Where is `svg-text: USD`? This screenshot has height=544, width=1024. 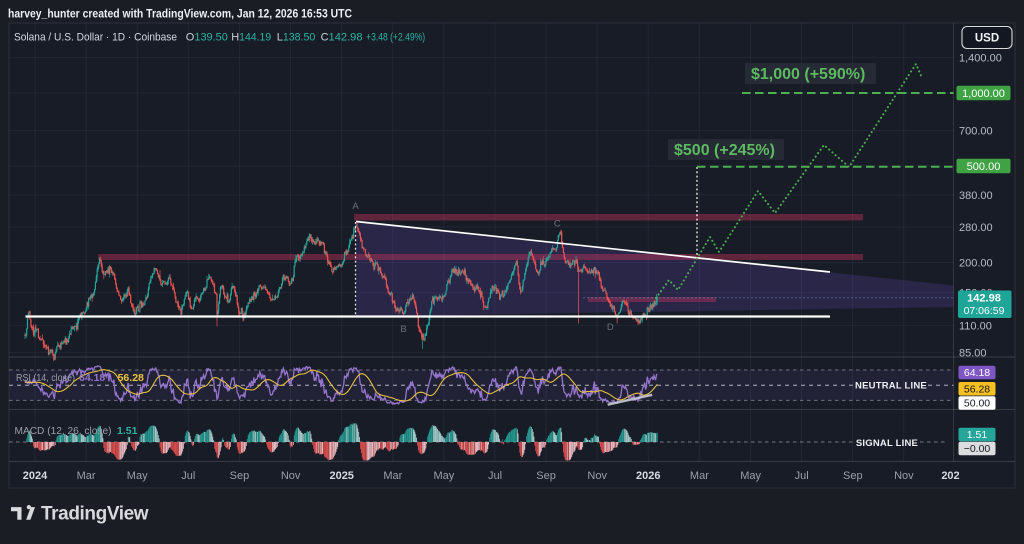
svg-text: USD is located at coordinates (987, 39).